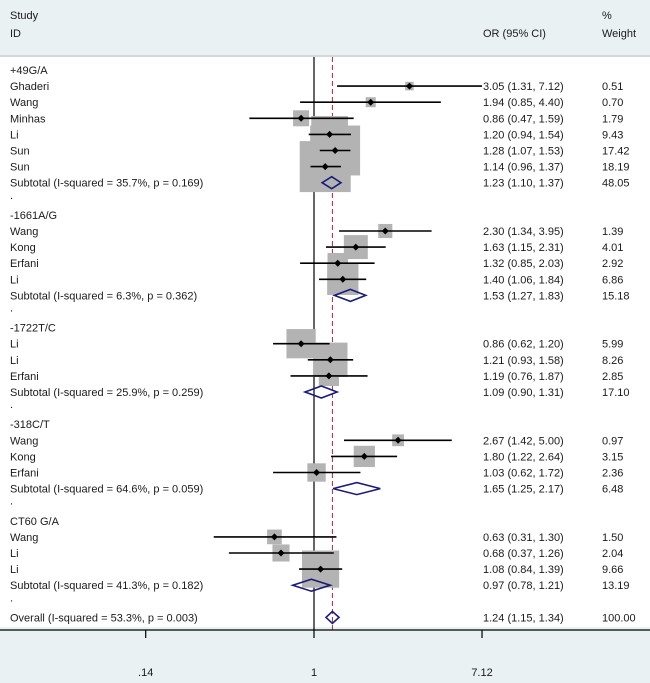 The width and height of the screenshot is (650, 683). I want to click on x-tick-label: .14, so click(145, 673).